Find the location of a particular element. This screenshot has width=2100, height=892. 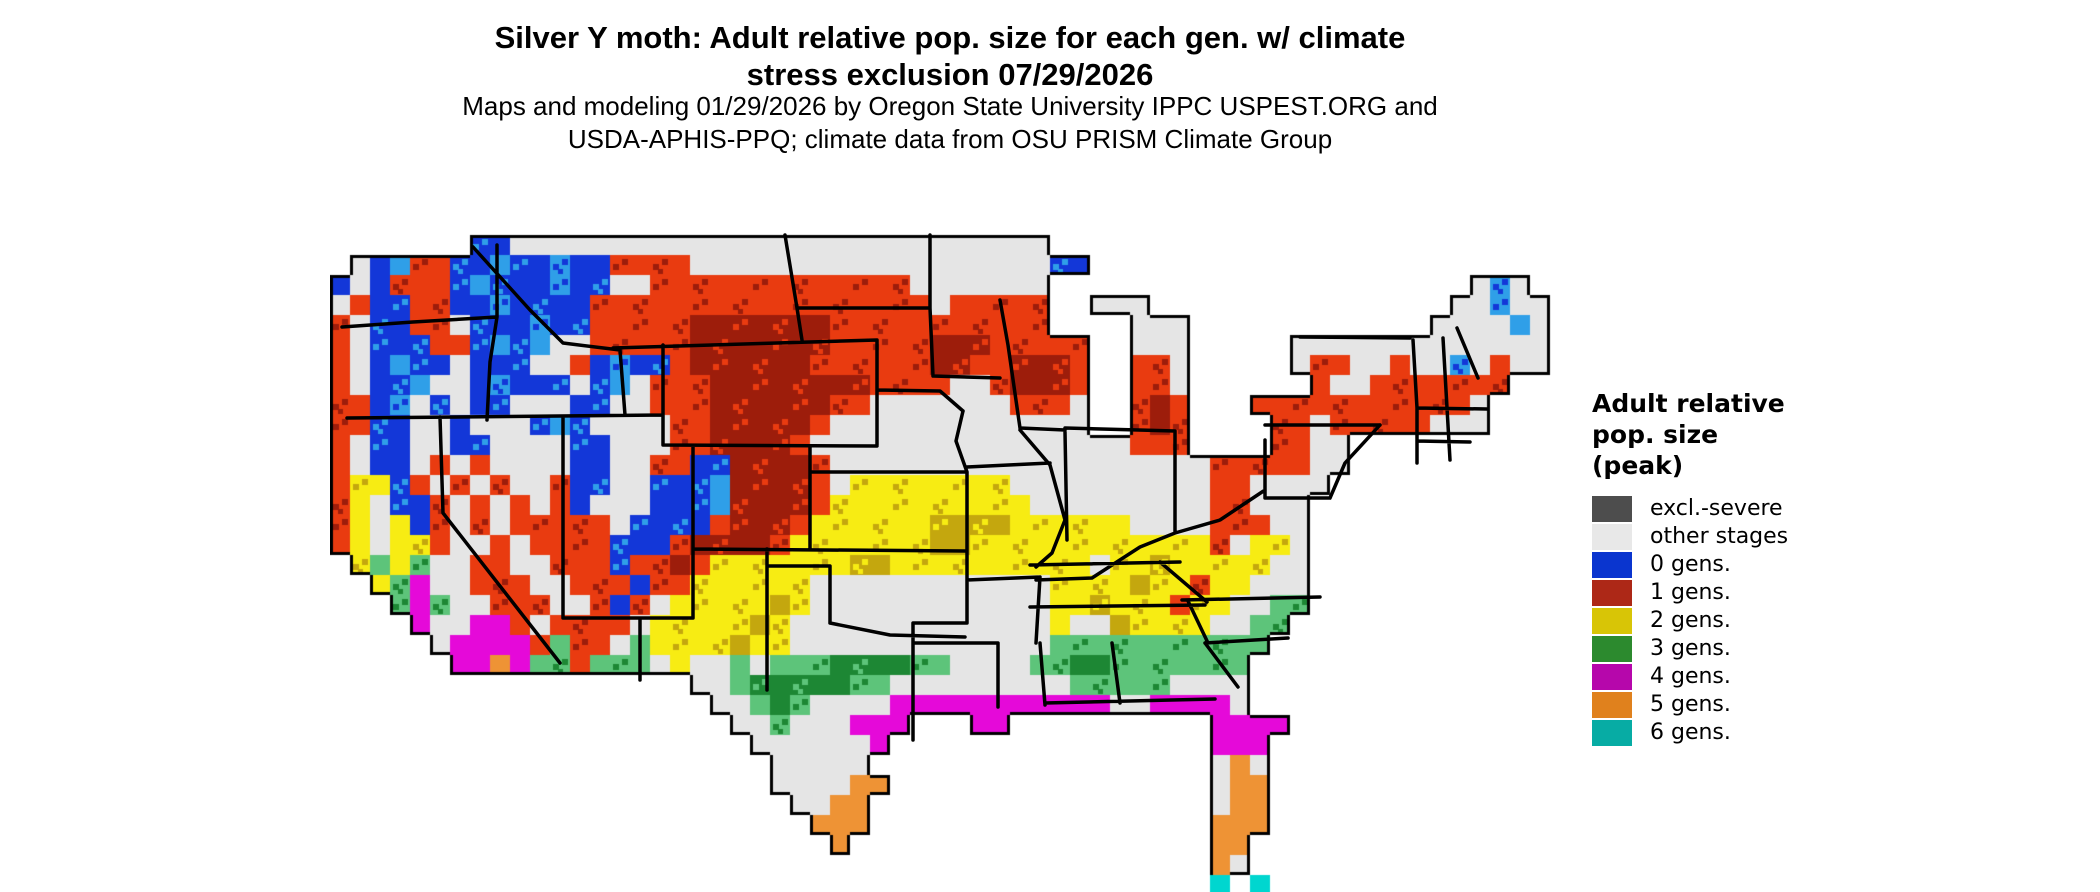

map-title-line2: stress exclusion 07/29/2026 is located at coordinates (950, 74).